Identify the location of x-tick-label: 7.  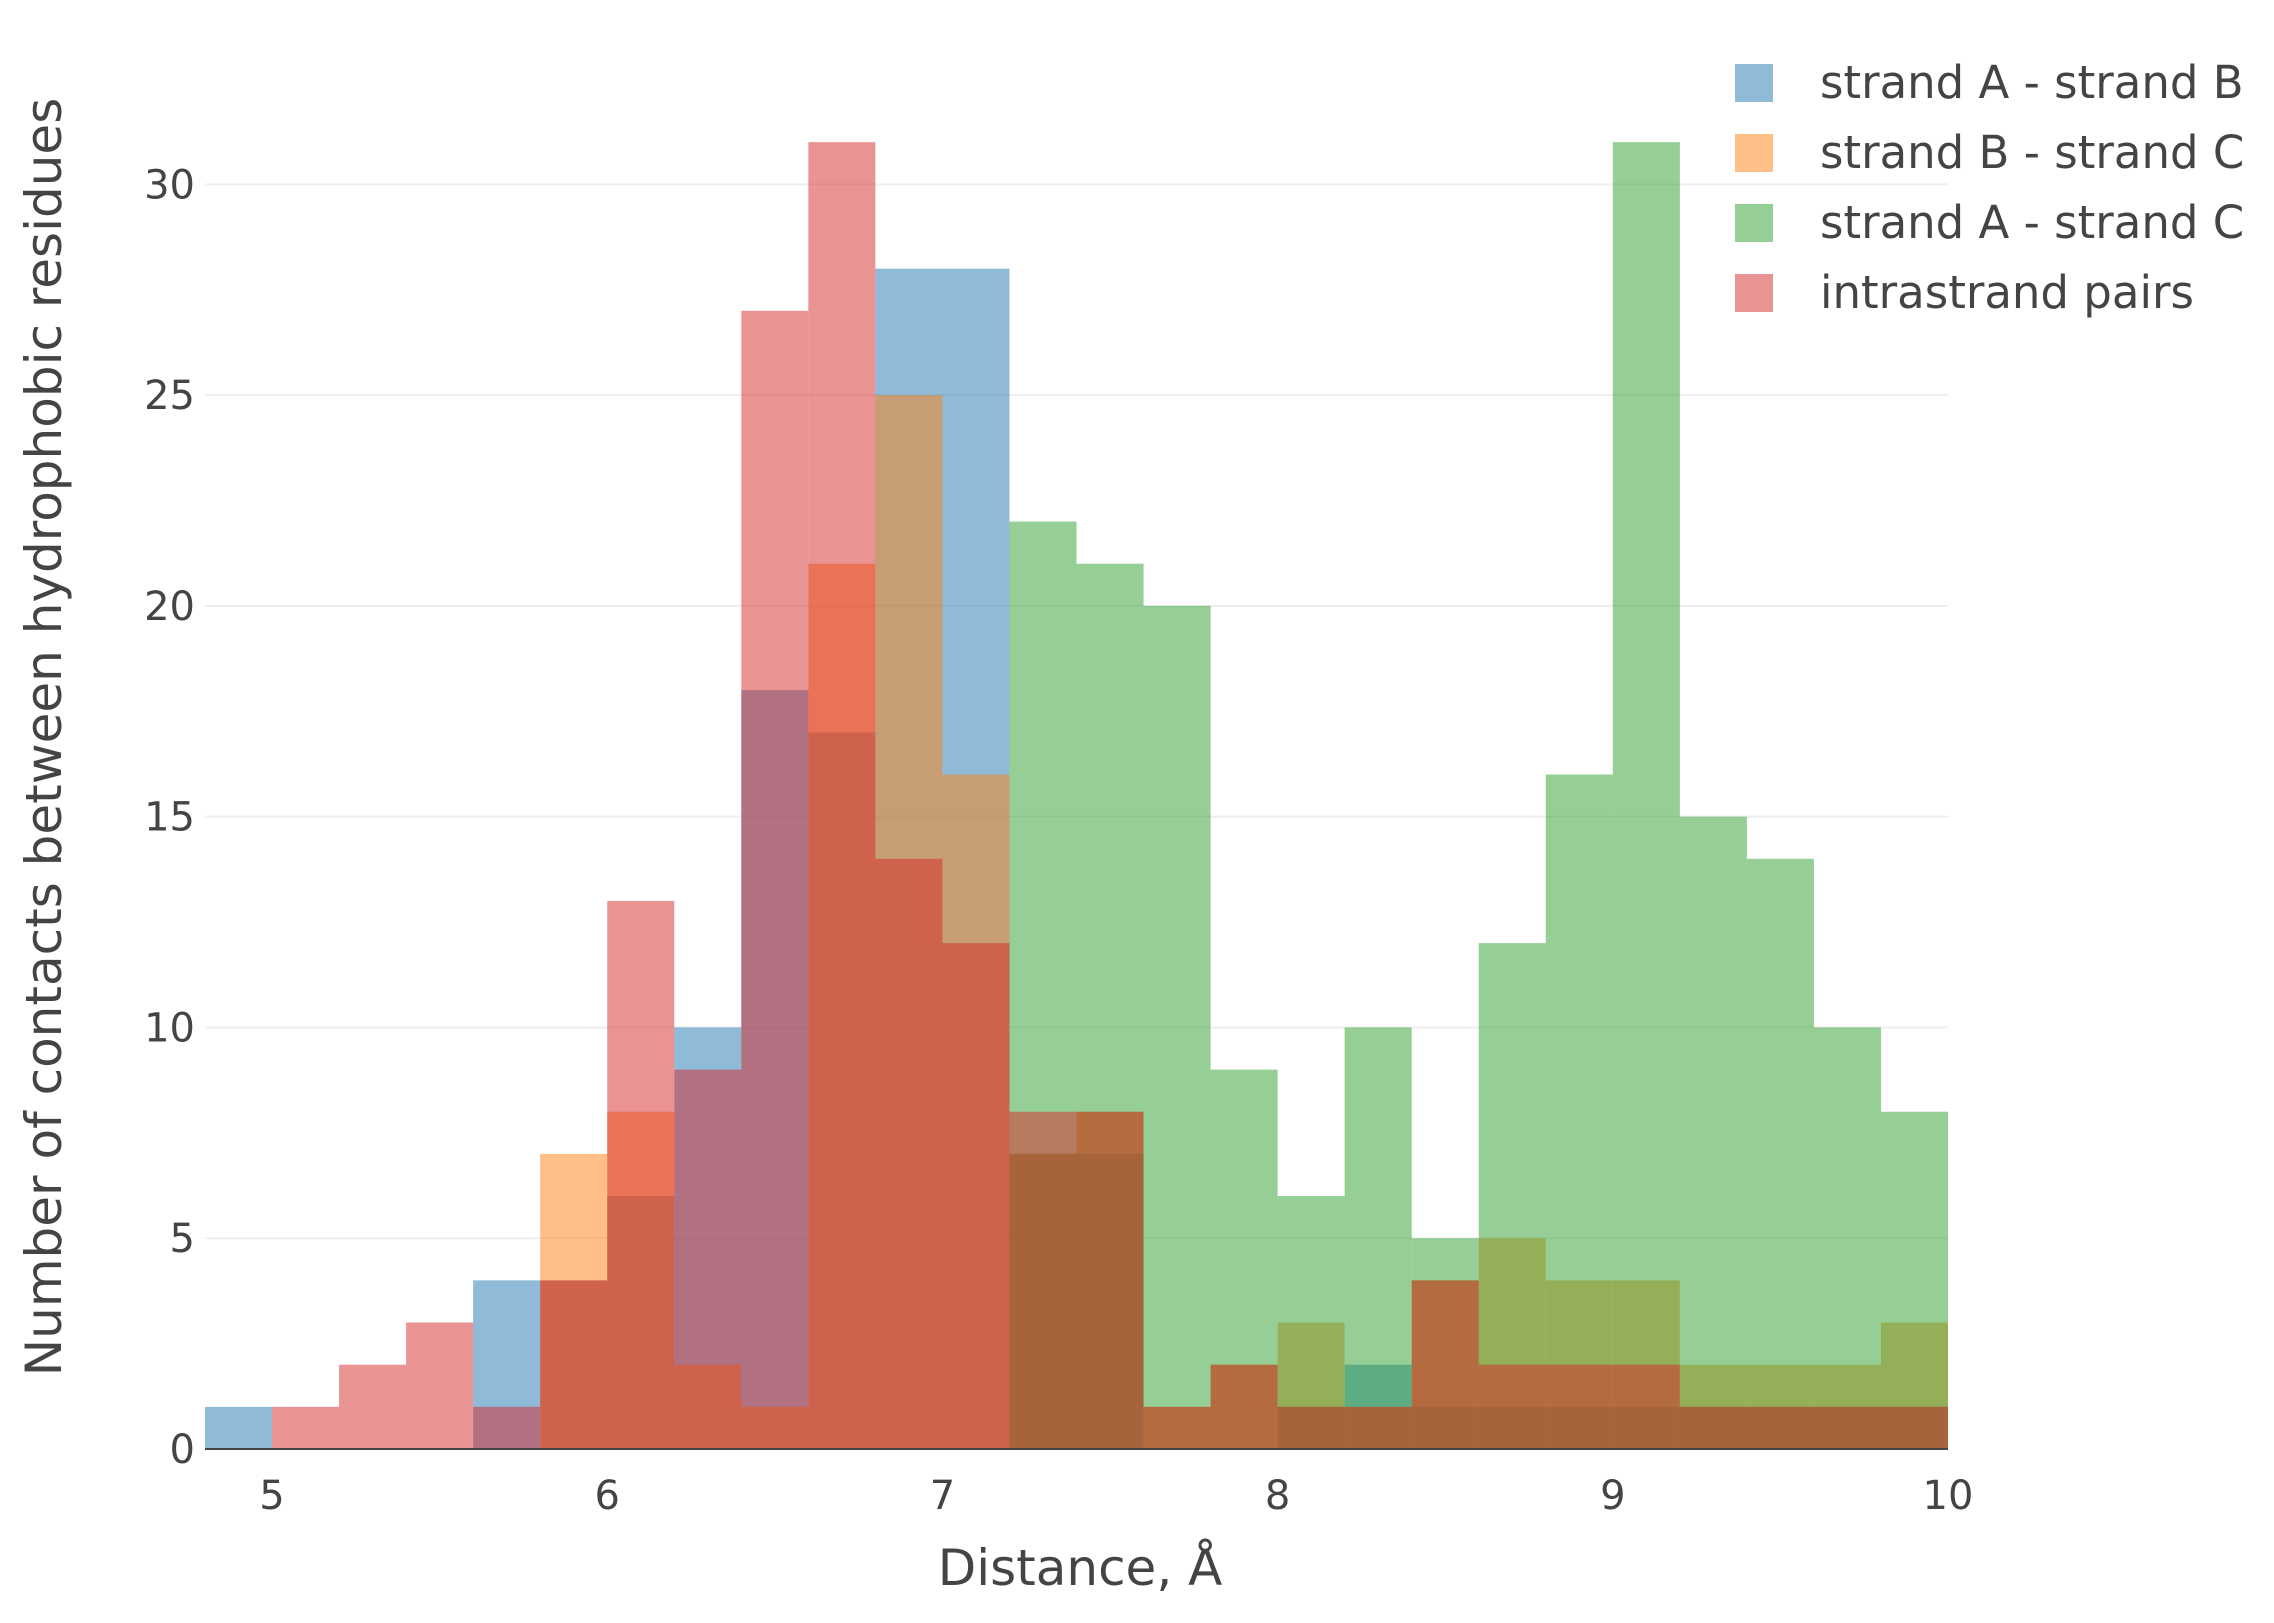
(942, 1496).